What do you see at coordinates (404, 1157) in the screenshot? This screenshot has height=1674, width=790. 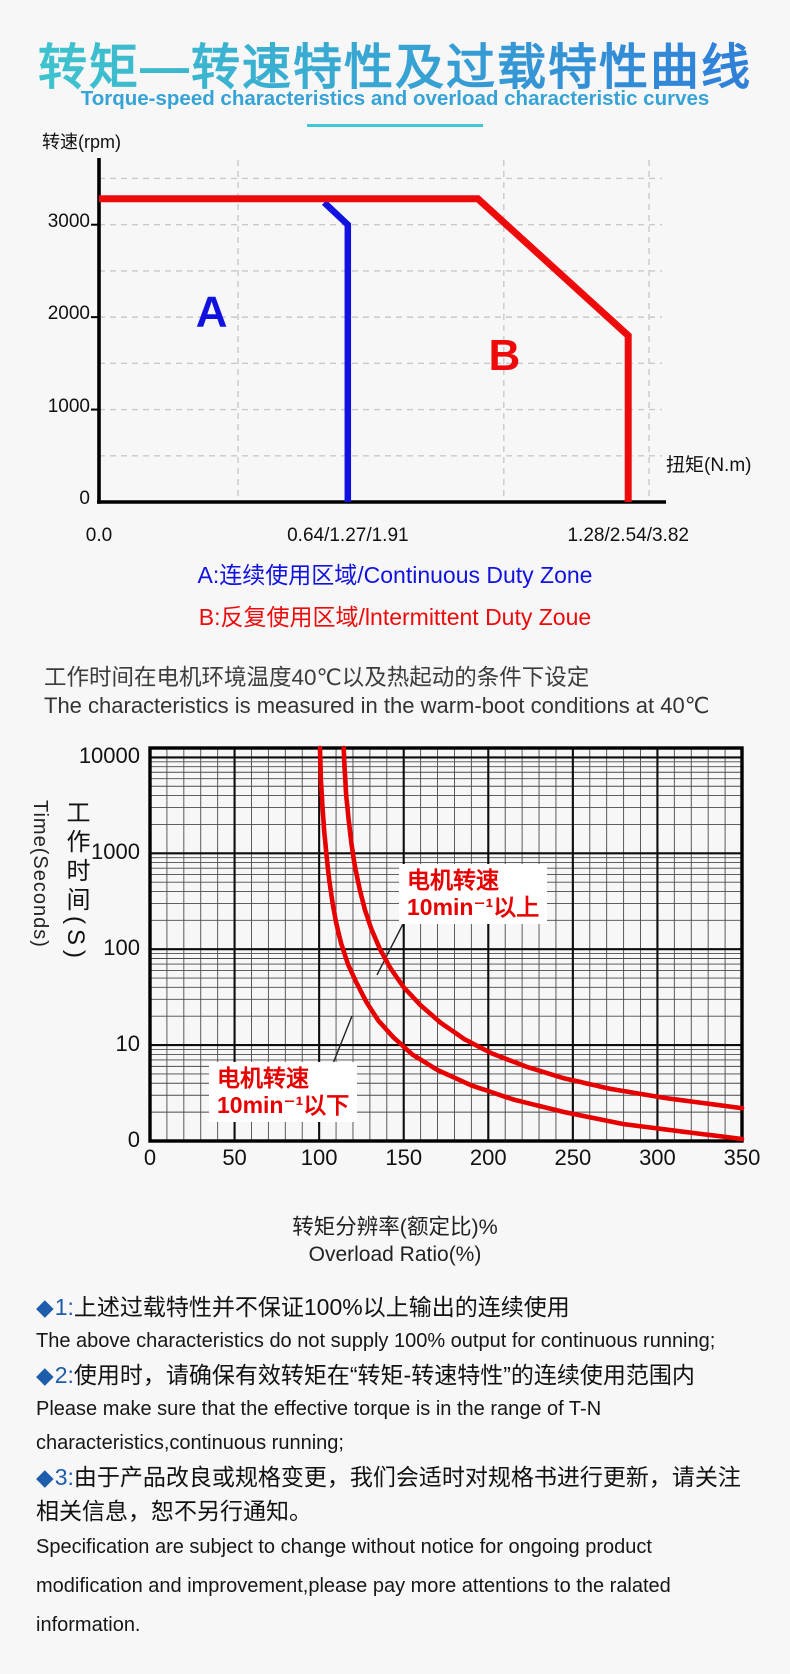 I see `tick-label: 150` at bounding box center [404, 1157].